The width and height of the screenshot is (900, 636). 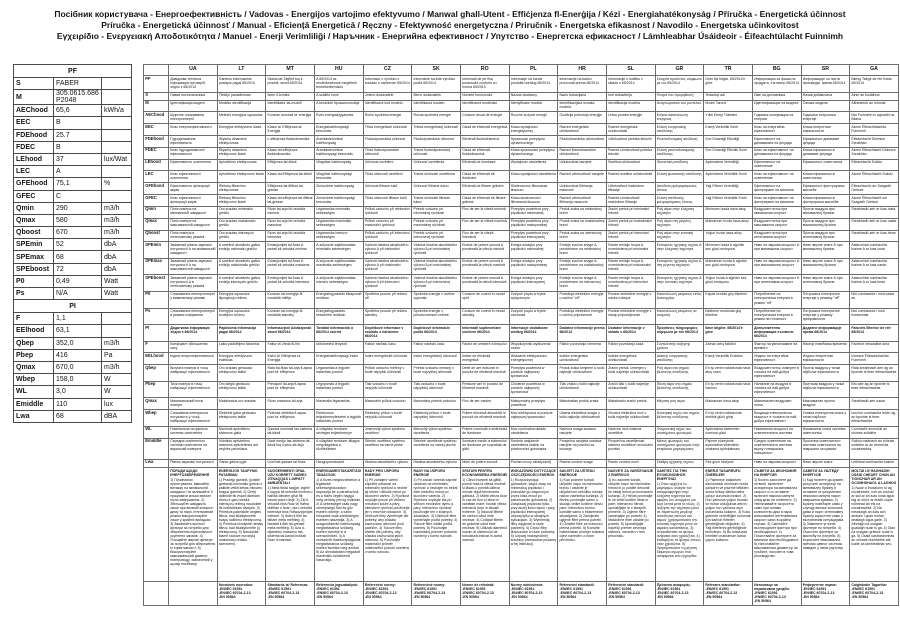 What do you see at coordinates (116, 159) in the screenshot?
I see `fiche-row-unit: lux/Wat` at bounding box center [116, 159].